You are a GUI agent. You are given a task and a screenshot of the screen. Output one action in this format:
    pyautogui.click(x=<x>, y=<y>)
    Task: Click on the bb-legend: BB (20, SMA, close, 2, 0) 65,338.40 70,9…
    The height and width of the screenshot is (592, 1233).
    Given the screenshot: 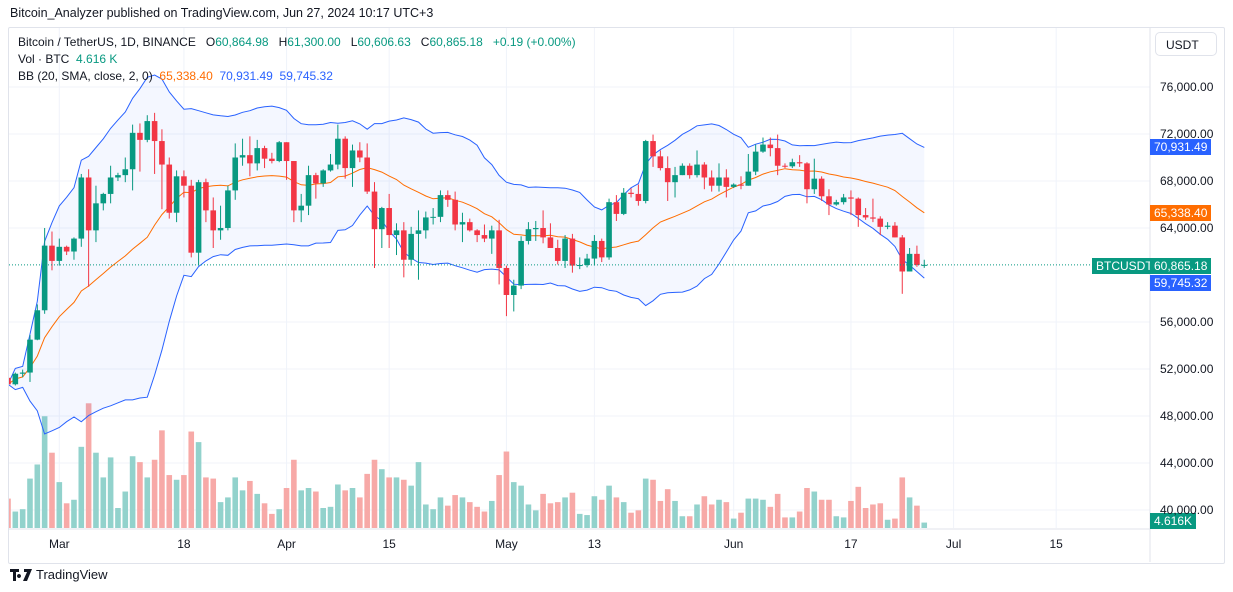 What is the action you would take?
    pyautogui.click(x=175, y=76)
    